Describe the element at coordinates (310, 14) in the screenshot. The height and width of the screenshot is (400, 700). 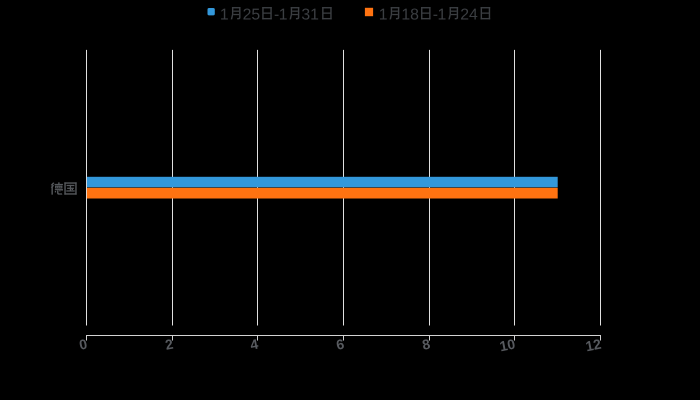
I see `svg-text: 31` at that location.